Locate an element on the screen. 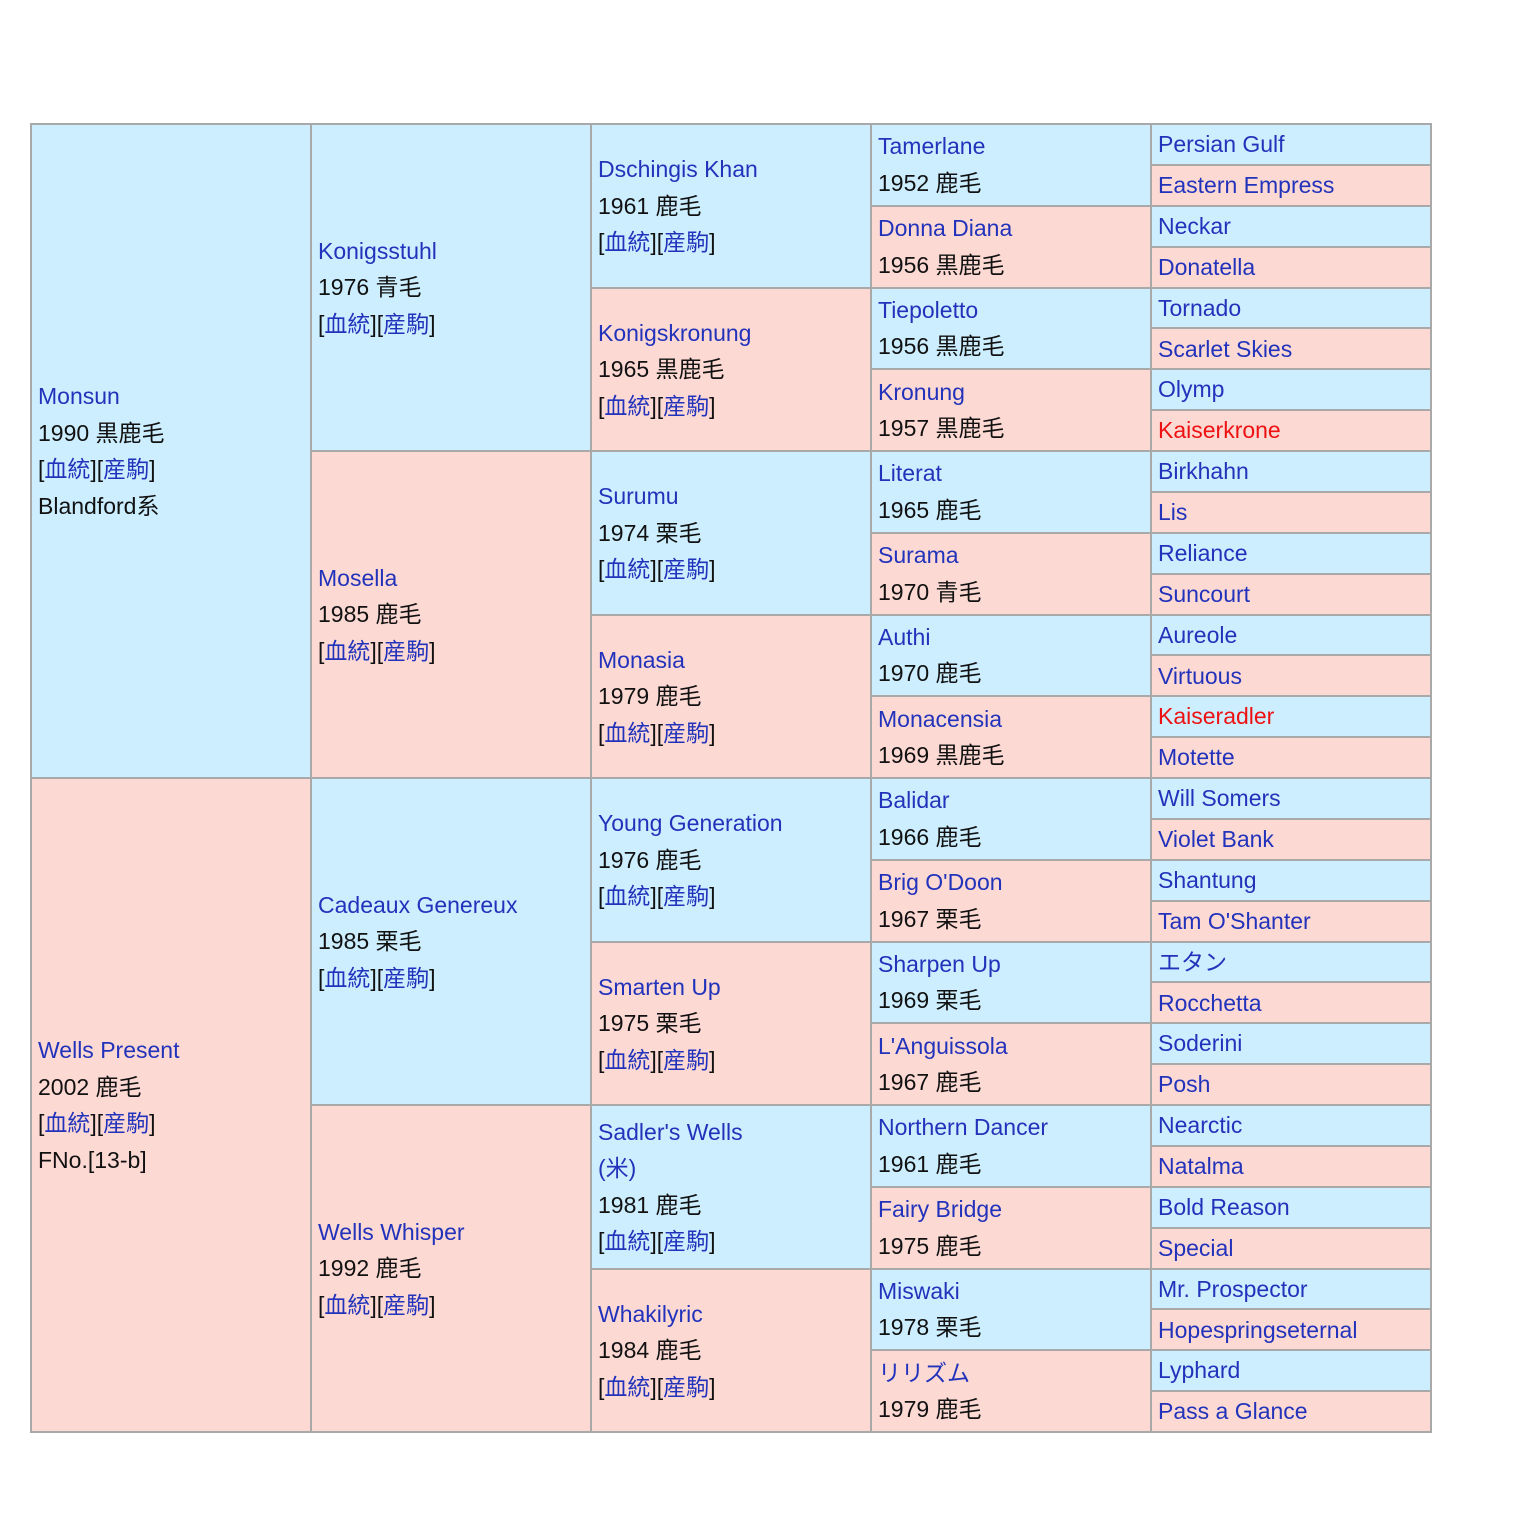  birth-year-color-line: 1965 鹿毛 is located at coordinates (1011, 510).